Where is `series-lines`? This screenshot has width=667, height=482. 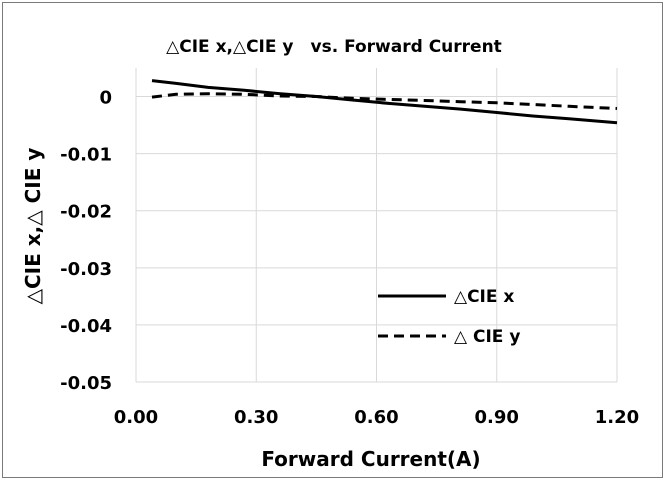
series-lines is located at coordinates (384, 102).